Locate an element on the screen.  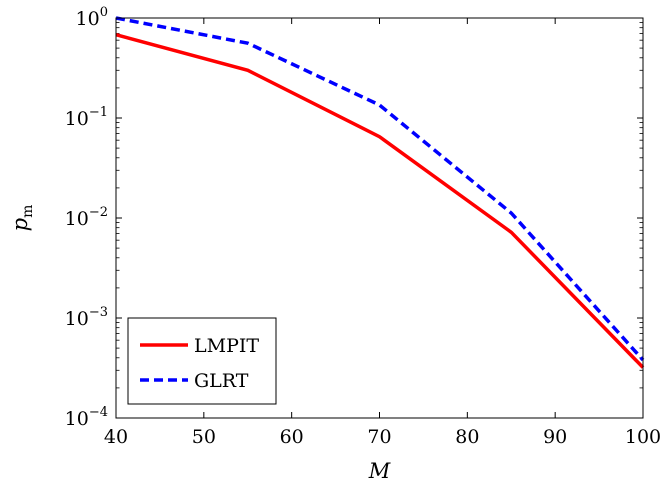
y-axis-label: pm is located at coordinates (22, 218).